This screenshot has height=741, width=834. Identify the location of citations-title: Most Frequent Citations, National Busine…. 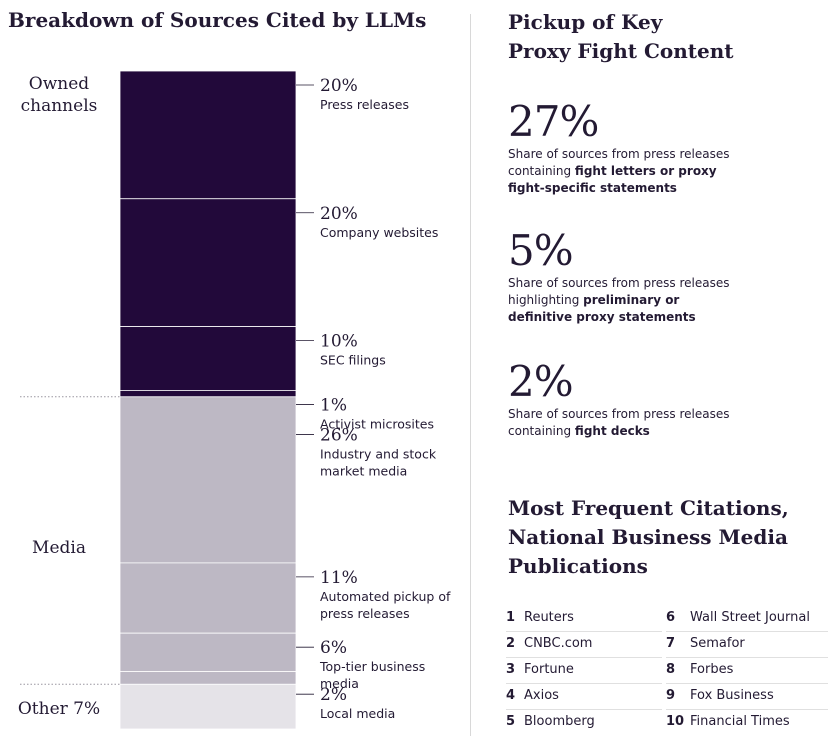
(648, 537).